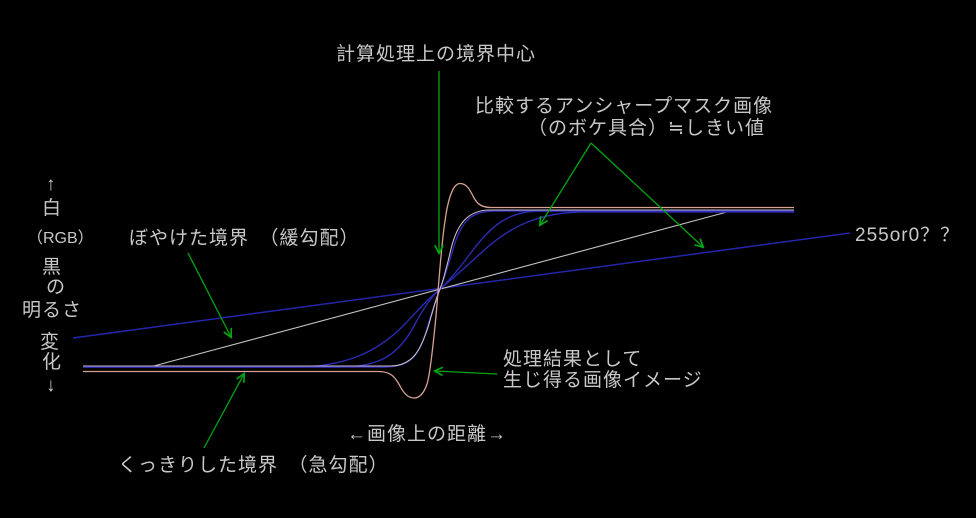 This screenshot has height=518, width=976. I want to click on y-axis-char: 化, so click(52, 362).